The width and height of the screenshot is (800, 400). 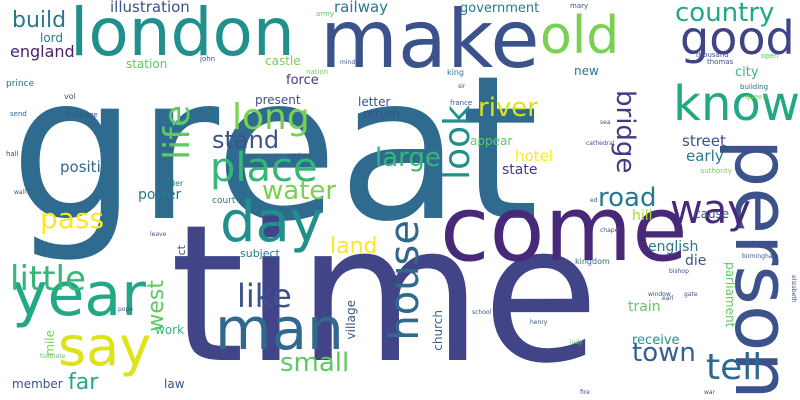 I want to click on word: open, so click(x=770, y=56).